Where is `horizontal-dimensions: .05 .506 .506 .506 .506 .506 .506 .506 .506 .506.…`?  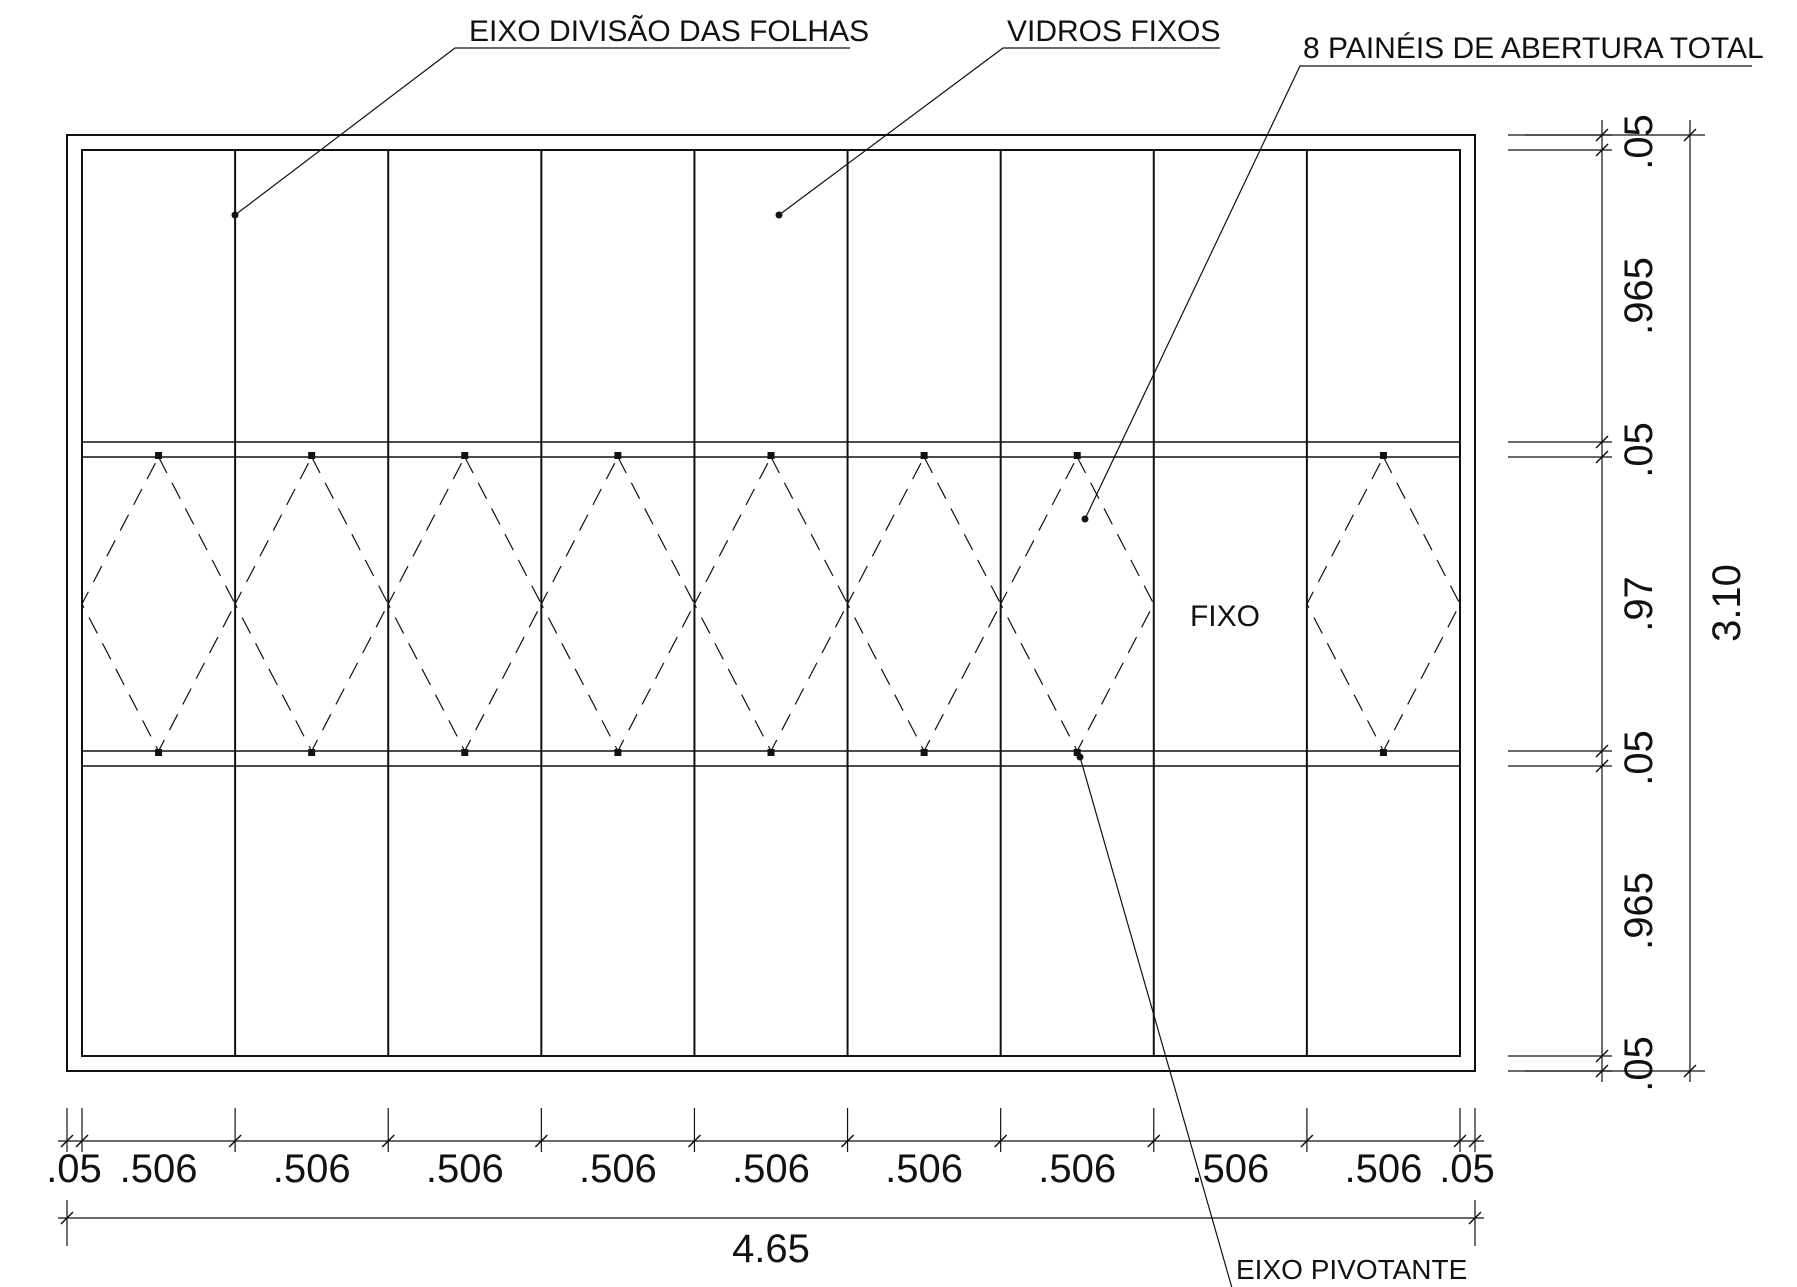
horizontal-dimensions: .05 .506 .506 .506 .506 .506 .506 .506 .506 .506.… is located at coordinates (770, 1189).